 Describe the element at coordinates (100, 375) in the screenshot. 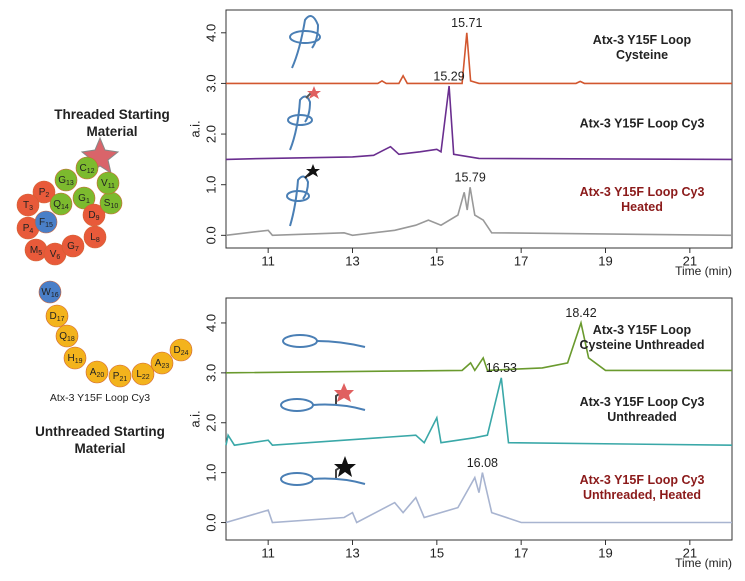

I see `residue-number: 20` at that location.